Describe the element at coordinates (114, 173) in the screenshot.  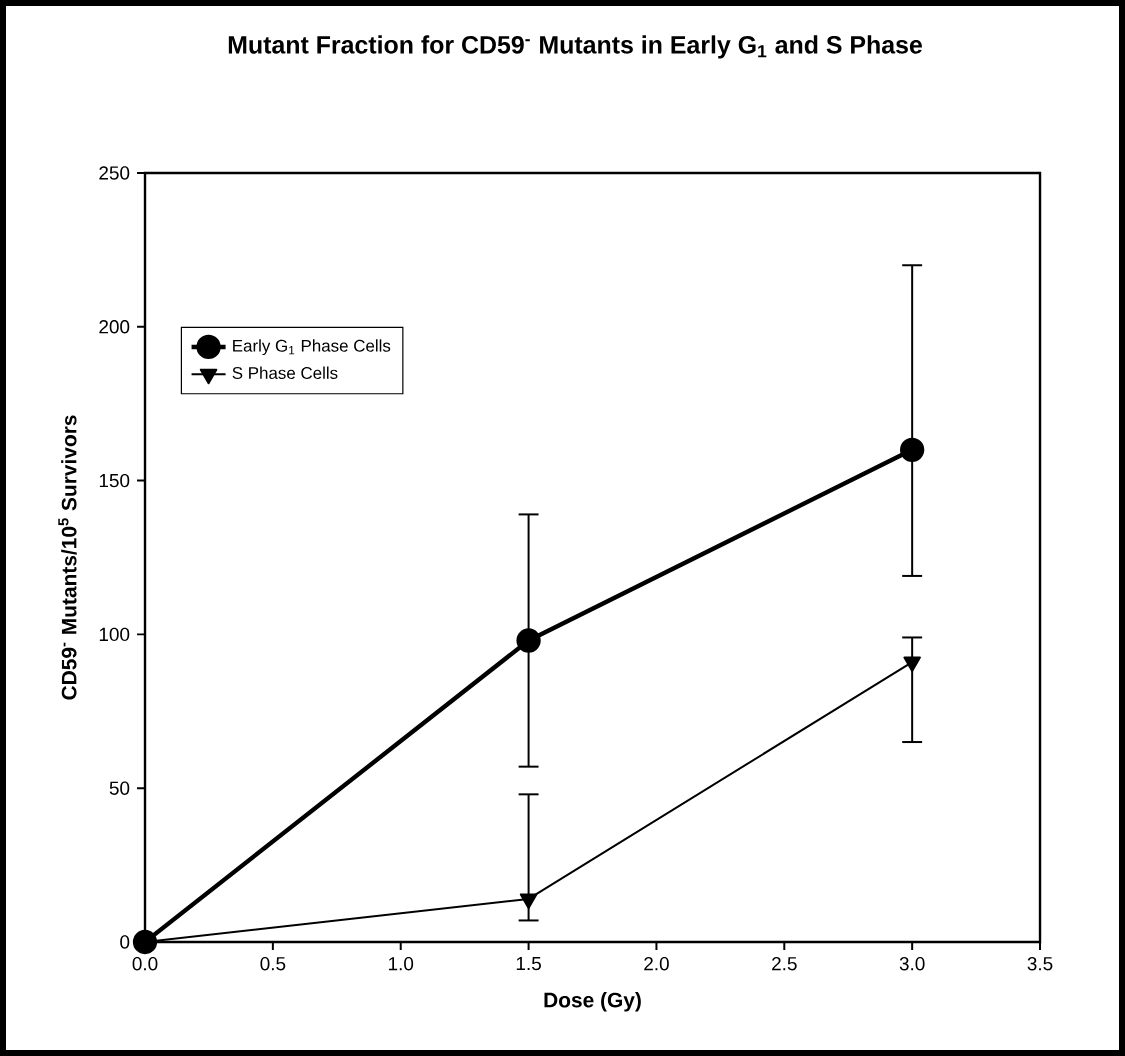
I see `y-tick-label: 250` at that location.